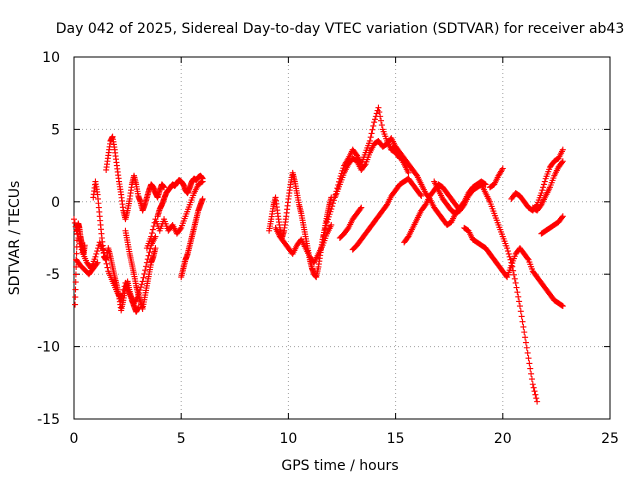  I want to click on y-tick-label: 0, so click(55, 203).